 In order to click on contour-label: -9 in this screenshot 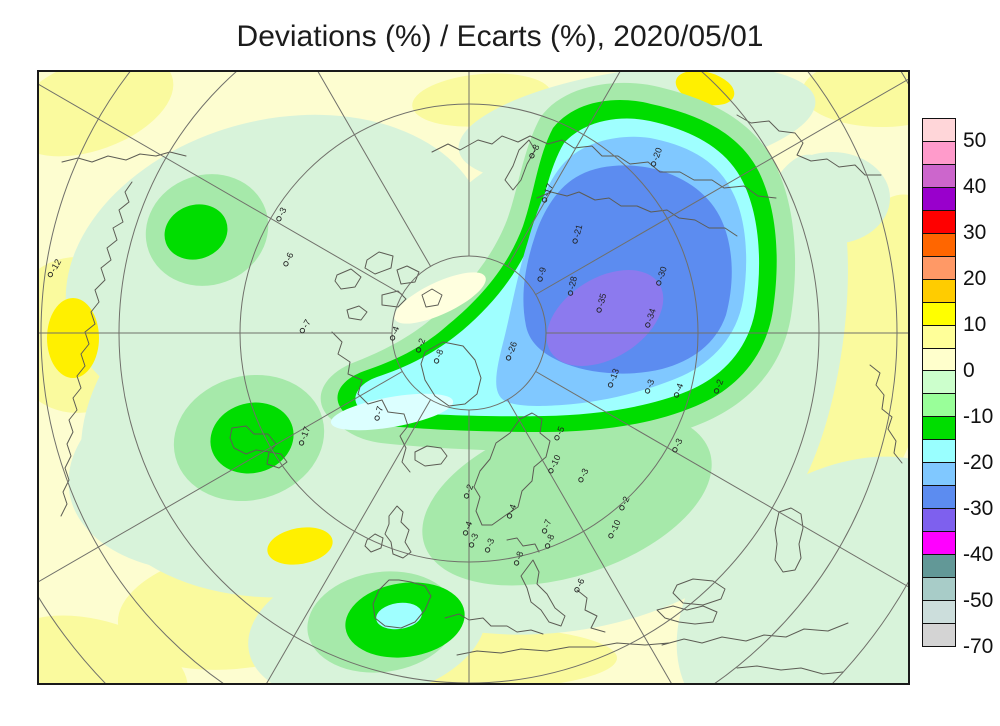, I will do `click(542, 274)`.